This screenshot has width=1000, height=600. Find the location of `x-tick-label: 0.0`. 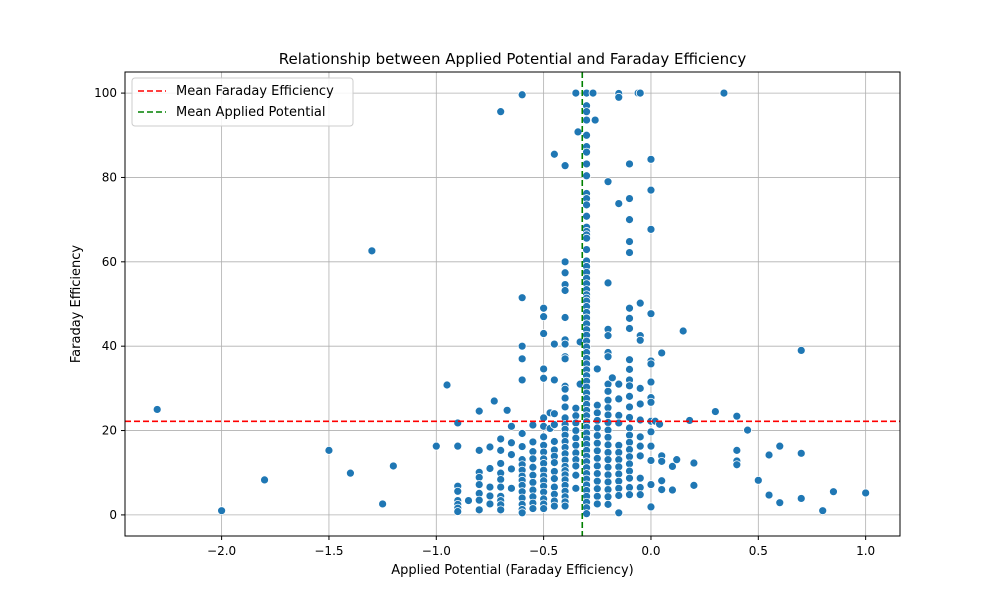

x-tick-label: 0.0 is located at coordinates (650, 551).